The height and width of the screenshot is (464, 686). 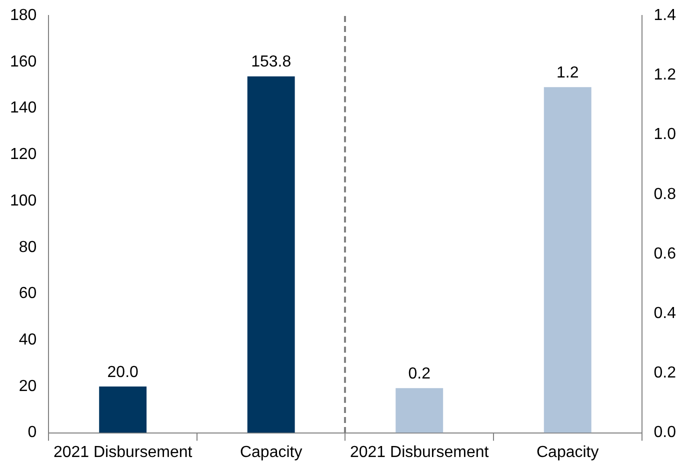 What do you see at coordinates (665, 373) in the screenshot?
I see `y2-tick-label: 0.2` at bounding box center [665, 373].